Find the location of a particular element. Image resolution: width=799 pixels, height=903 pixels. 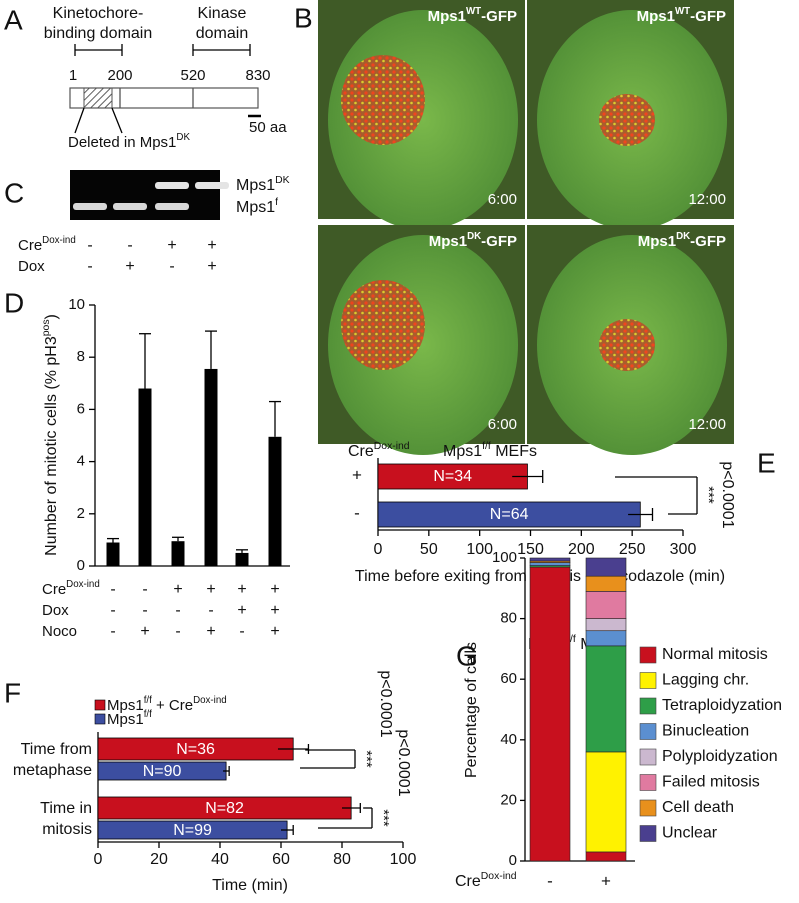

protein-box is located at coordinates (164, 98).